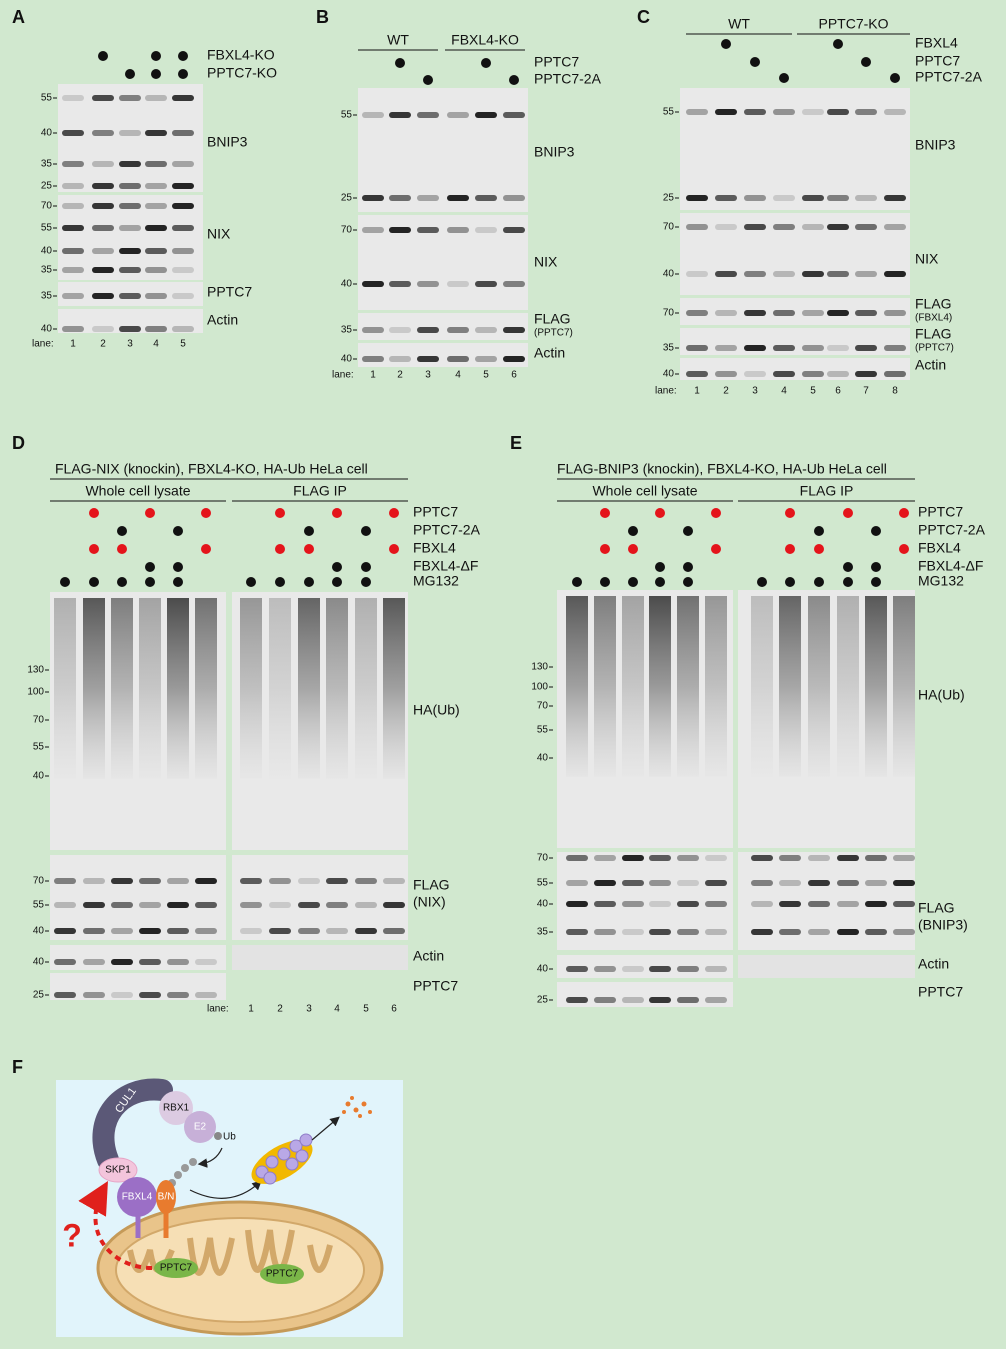 This screenshot has height=1349, width=1006. Describe the element at coordinates (18, 443) in the screenshot. I see `panel-letter: D` at that location.